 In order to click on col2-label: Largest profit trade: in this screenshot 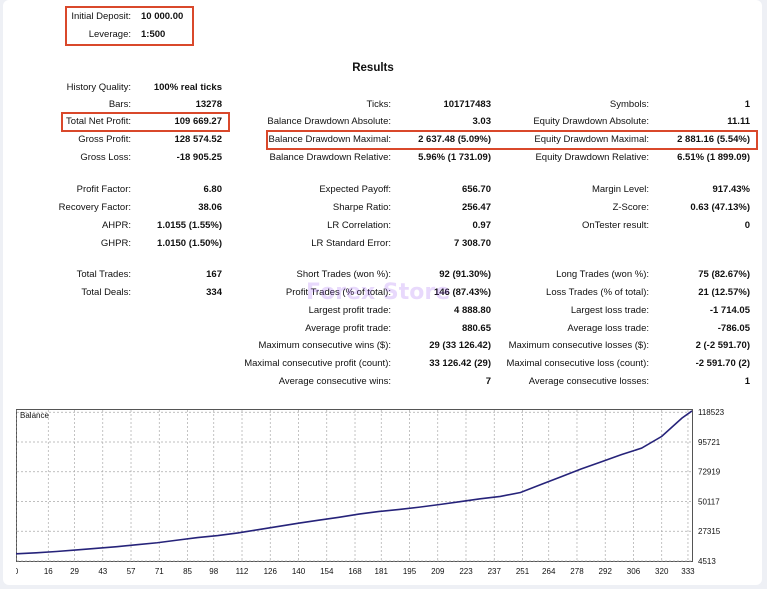, I will do `click(349, 310)`.